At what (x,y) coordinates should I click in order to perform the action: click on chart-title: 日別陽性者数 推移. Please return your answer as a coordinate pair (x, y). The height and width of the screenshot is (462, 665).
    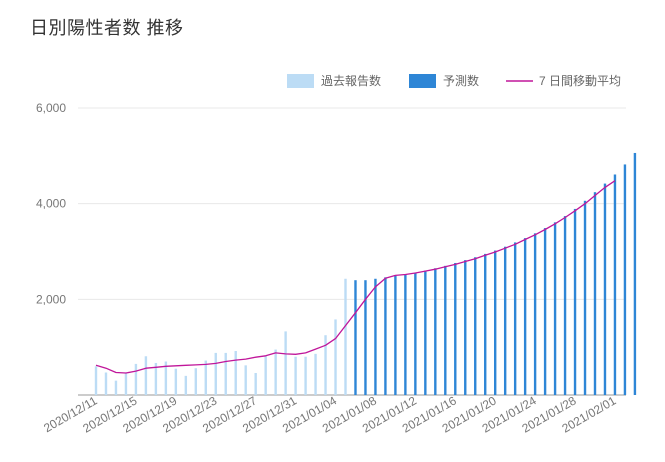
    Looking at the image, I should click on (107, 28).